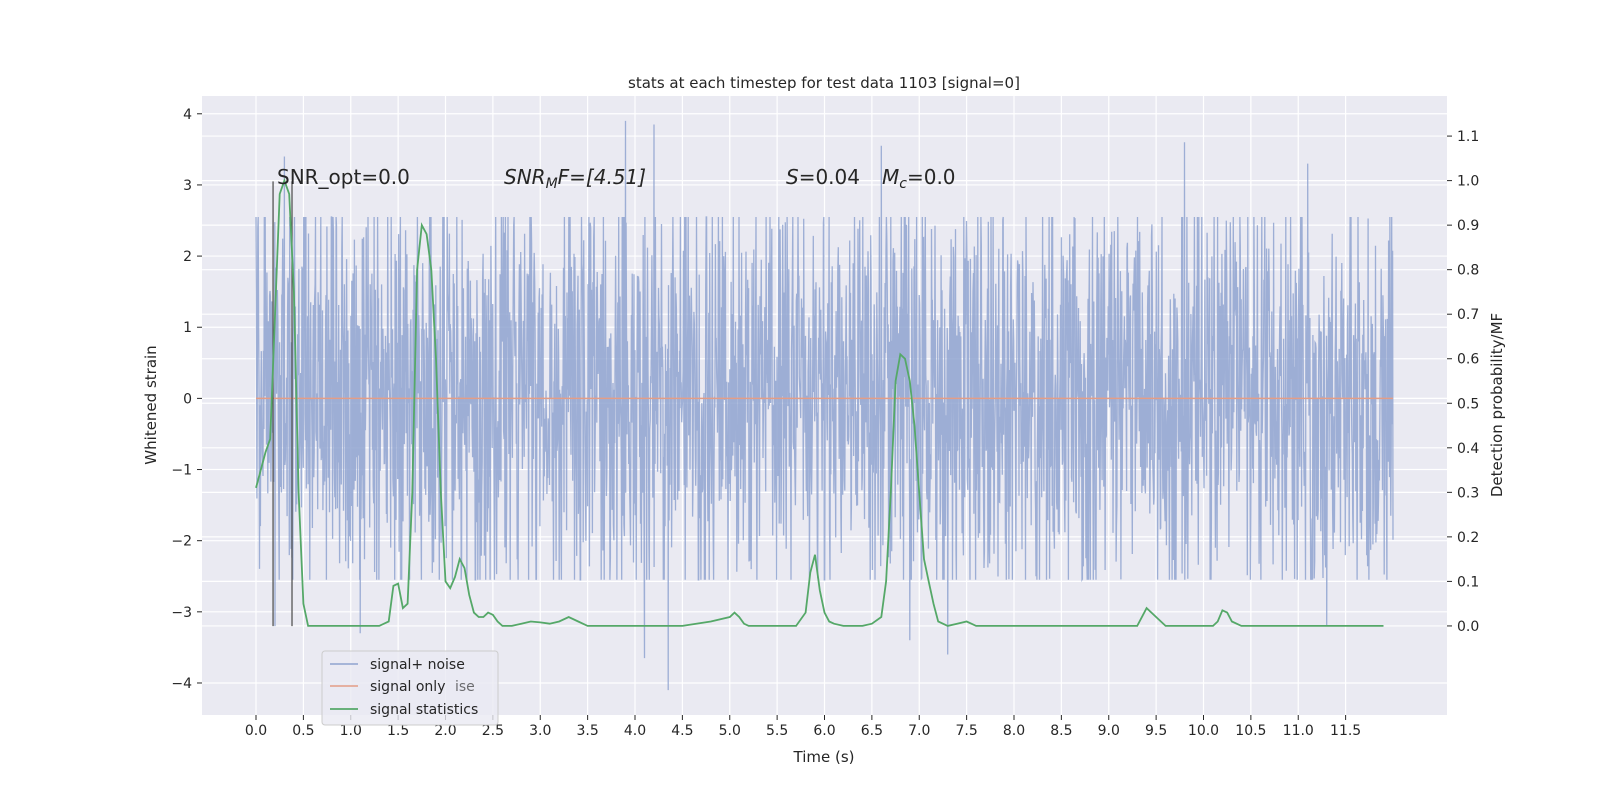 This screenshot has height=800, width=1600. I want to click on legend-box, so click(410, 688).